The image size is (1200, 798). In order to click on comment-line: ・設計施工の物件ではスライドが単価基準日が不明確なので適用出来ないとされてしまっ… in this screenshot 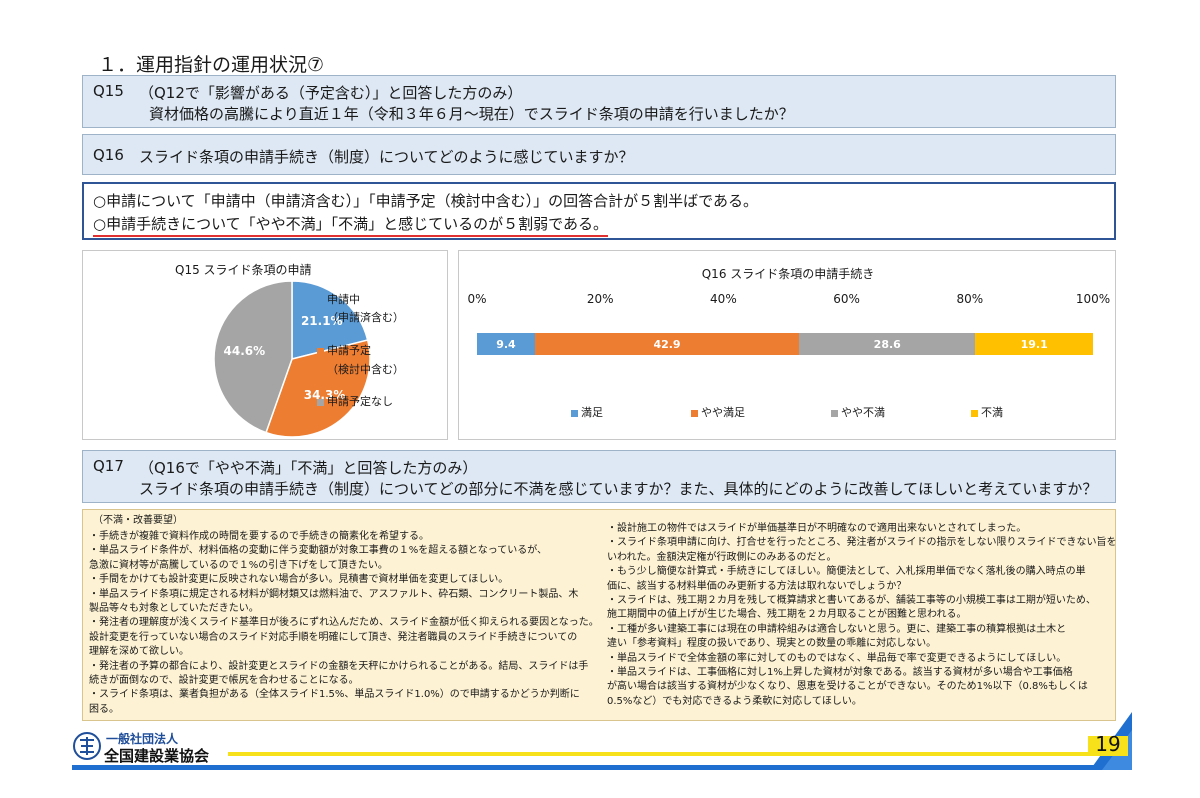, I will do `click(817, 528)`.